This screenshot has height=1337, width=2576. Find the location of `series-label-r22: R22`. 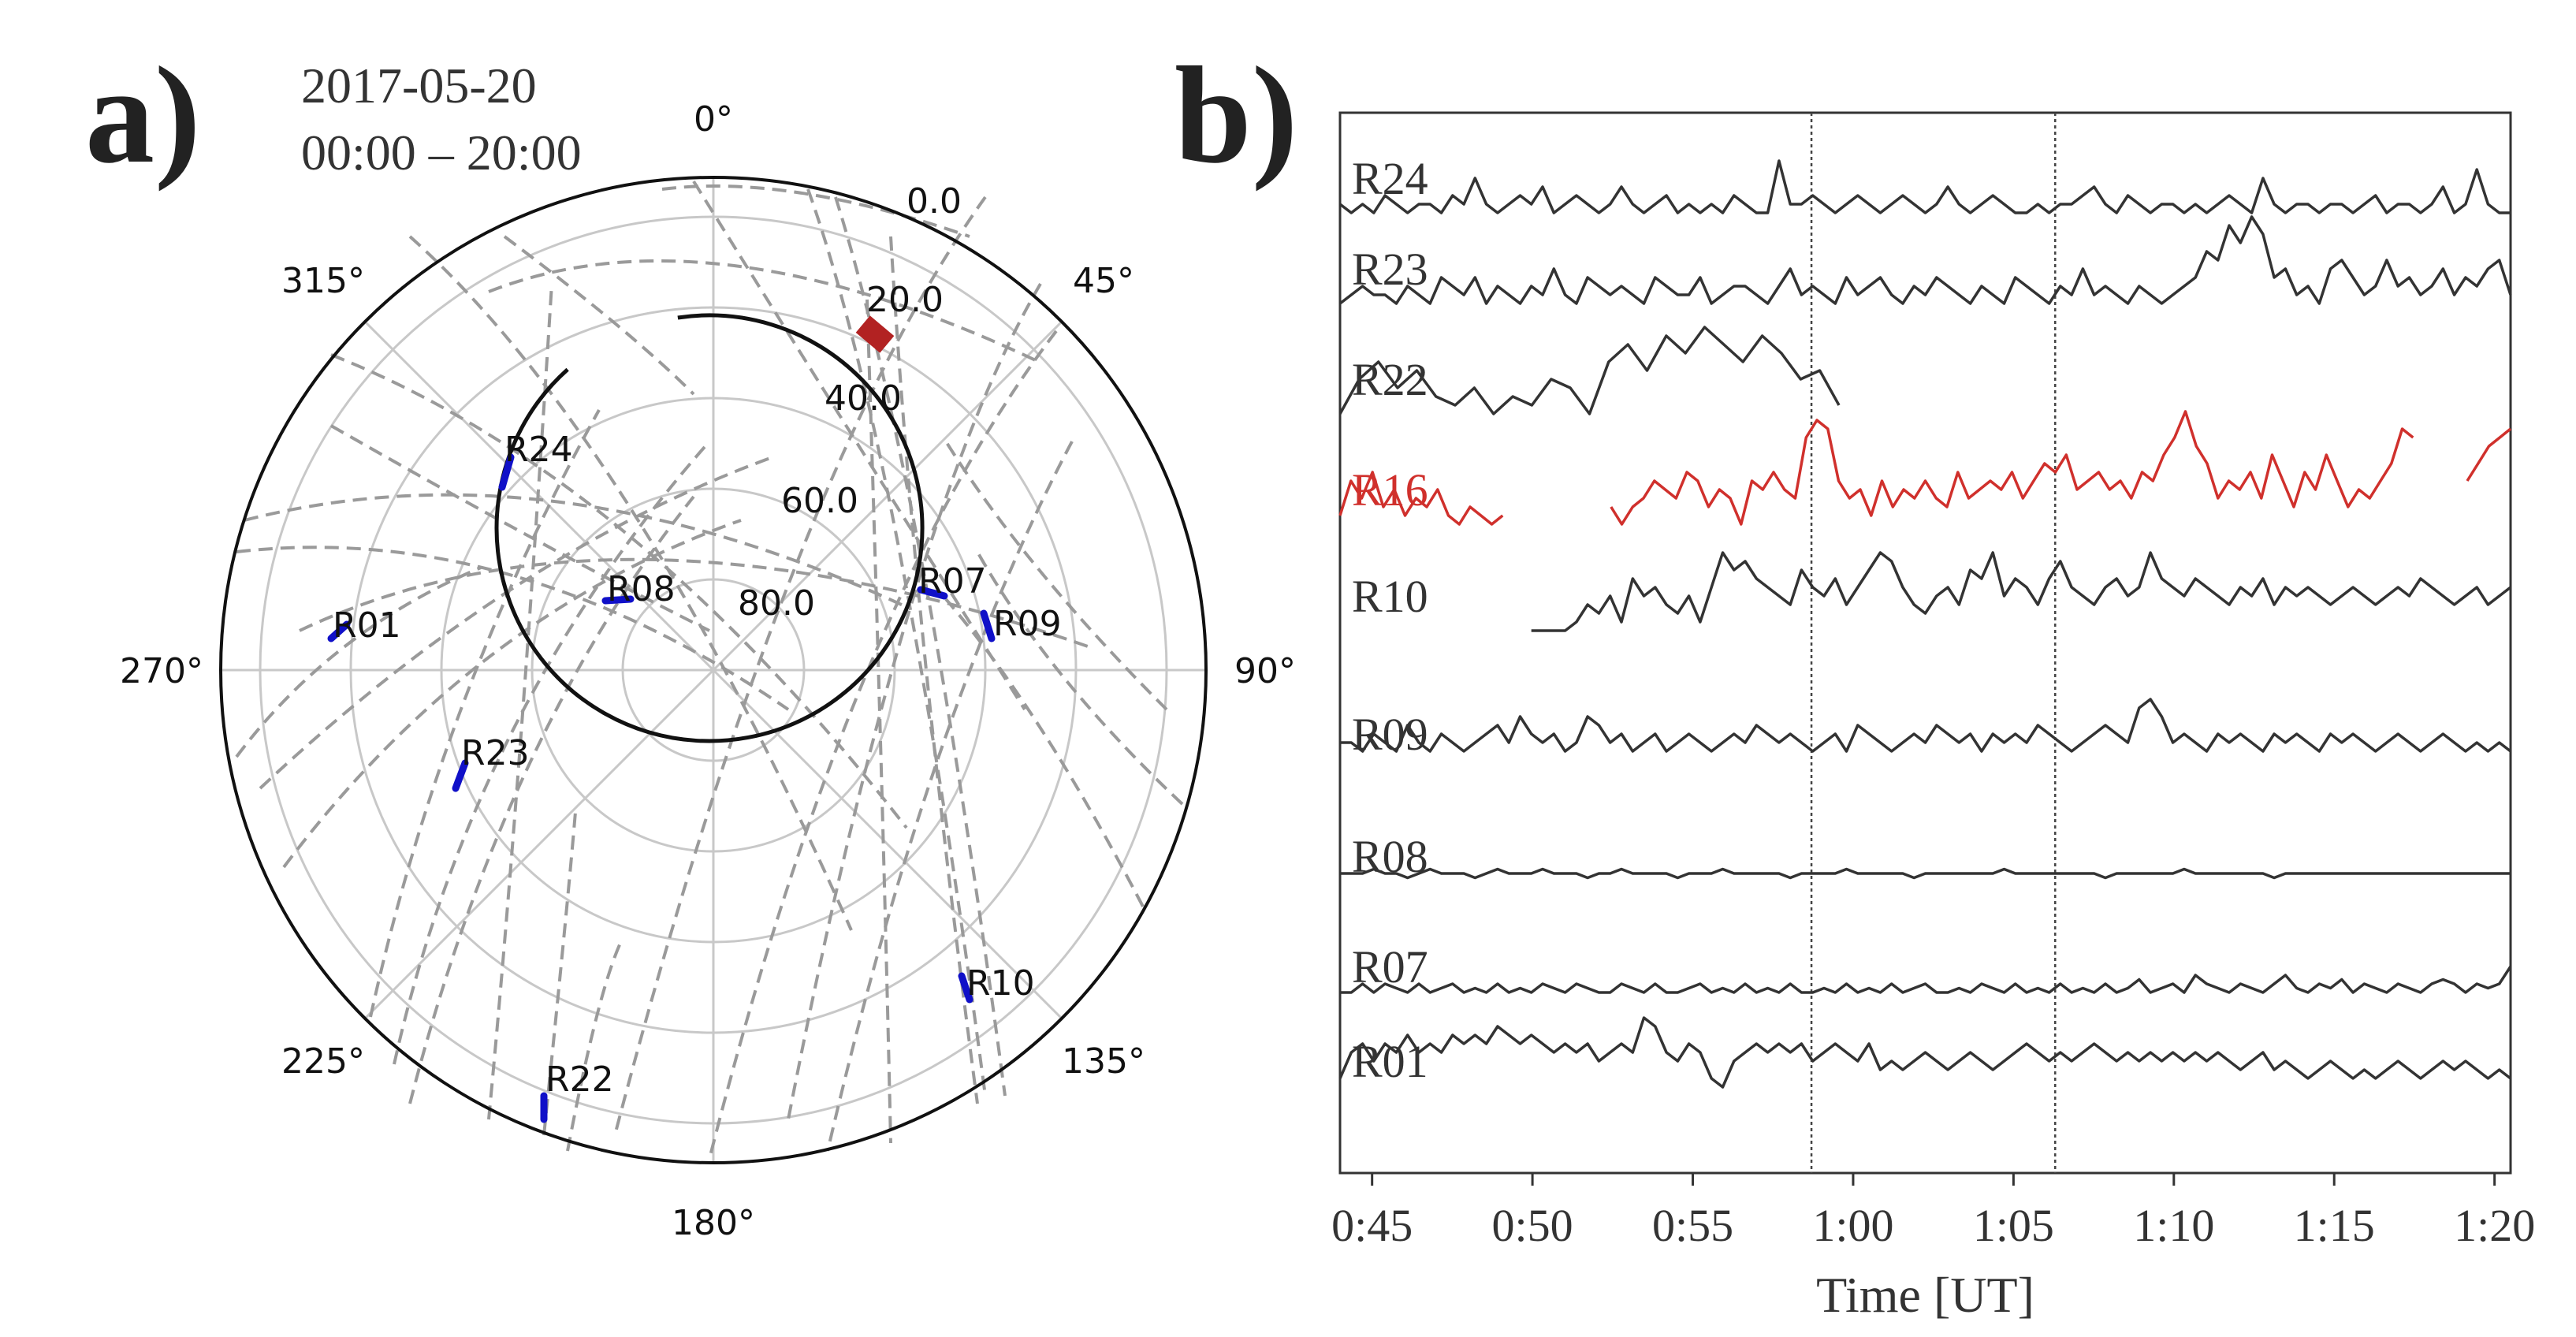

series-label-r22: R22 is located at coordinates (1390, 379).